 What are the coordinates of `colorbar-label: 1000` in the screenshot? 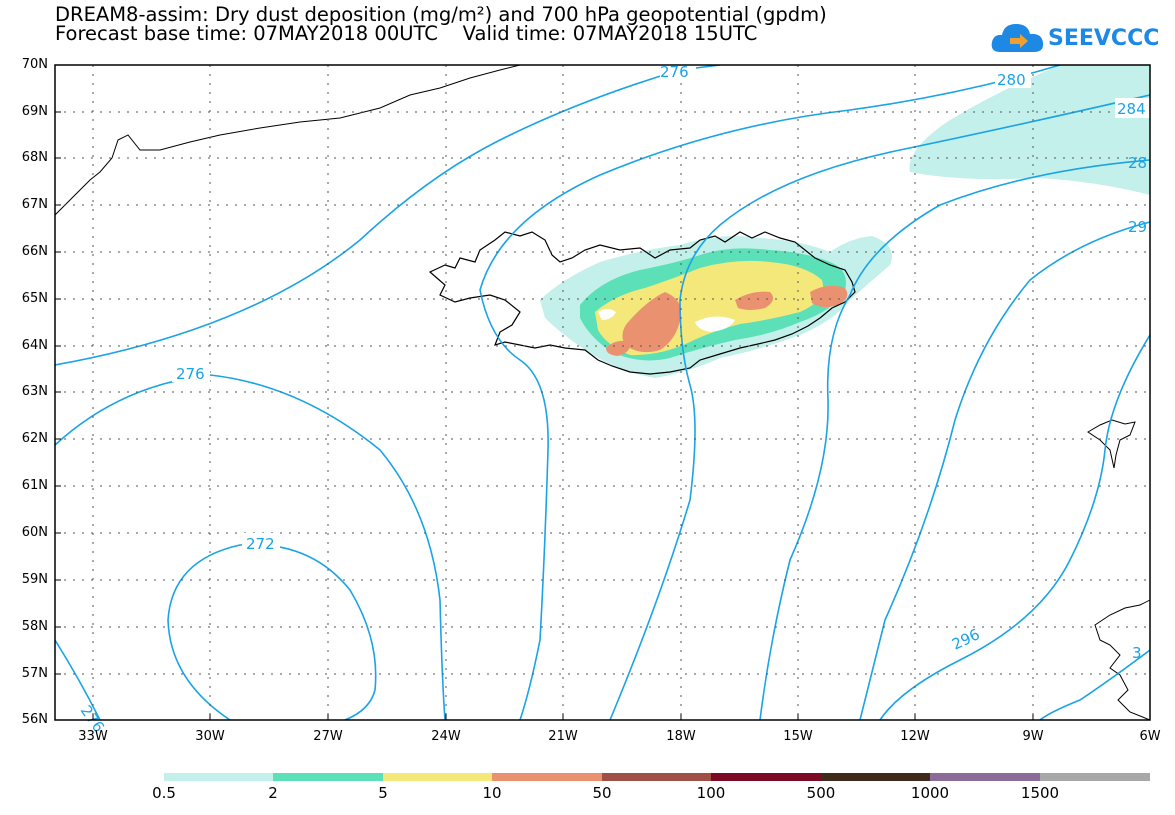 It's located at (930, 793).